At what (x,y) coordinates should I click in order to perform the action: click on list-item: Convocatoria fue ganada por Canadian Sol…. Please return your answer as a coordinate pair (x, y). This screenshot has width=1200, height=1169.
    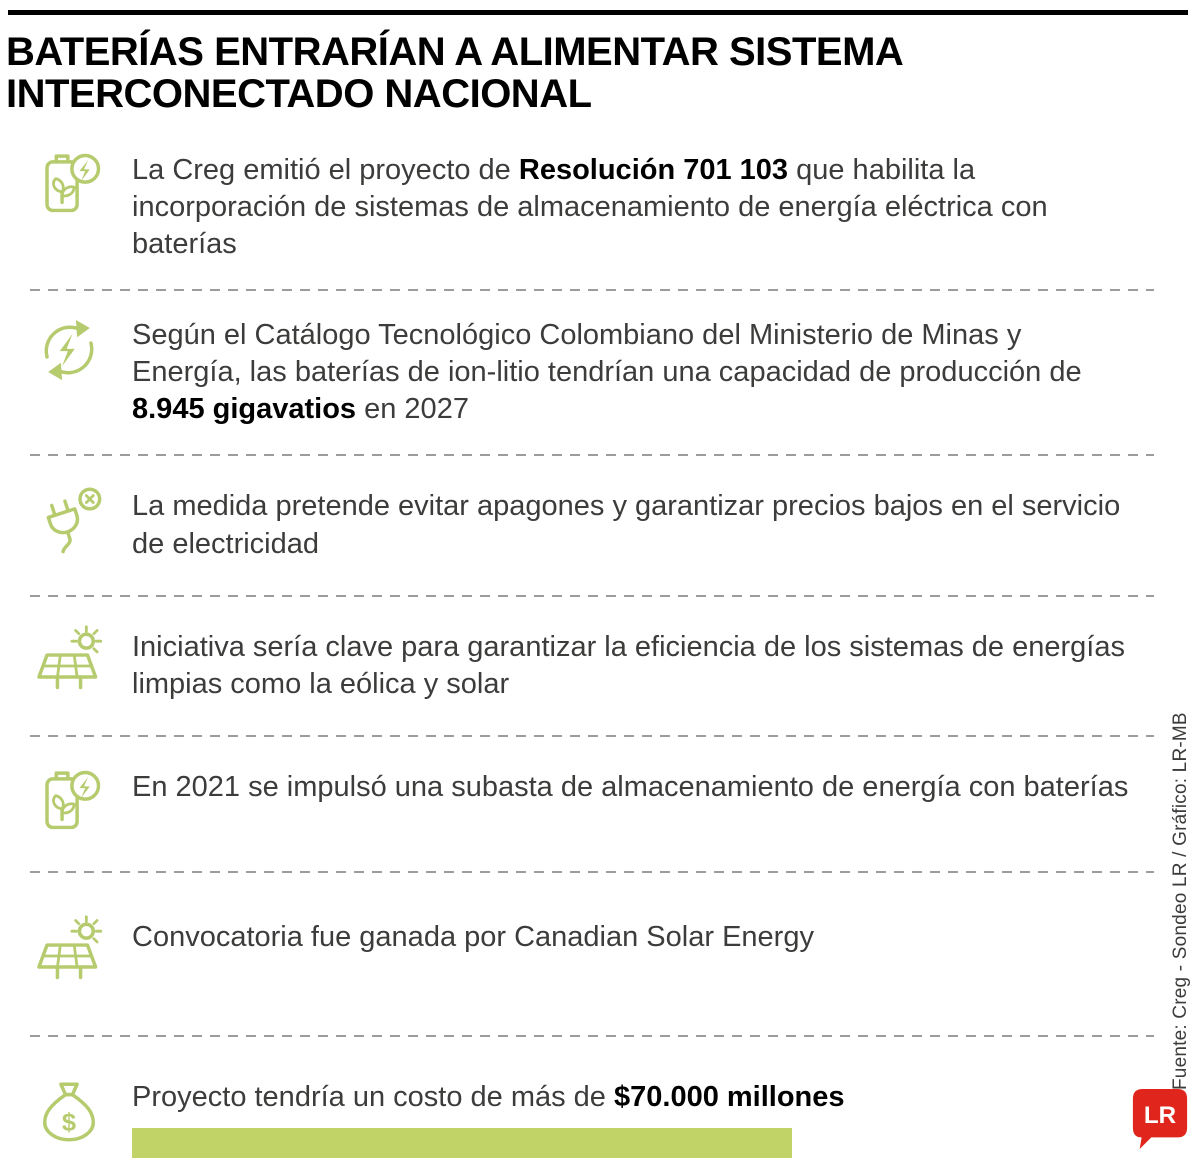
    Looking at the image, I should click on (600, 954).